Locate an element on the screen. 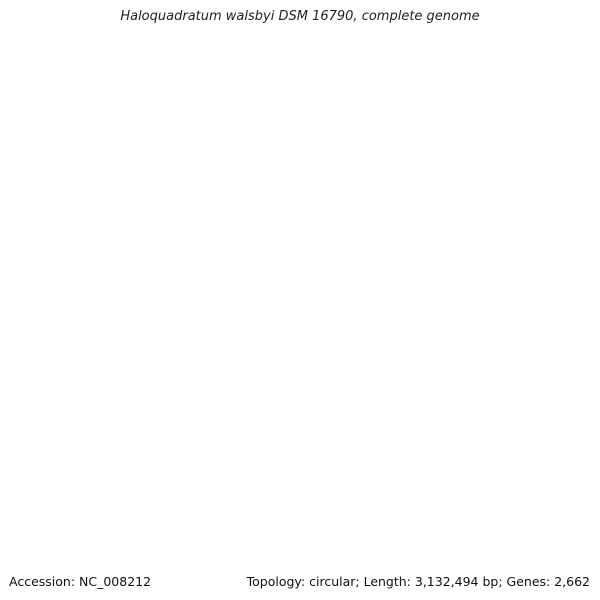 This screenshot has height=600, width=600. accession-label: Accession: NC_008212 is located at coordinates (80, 581).